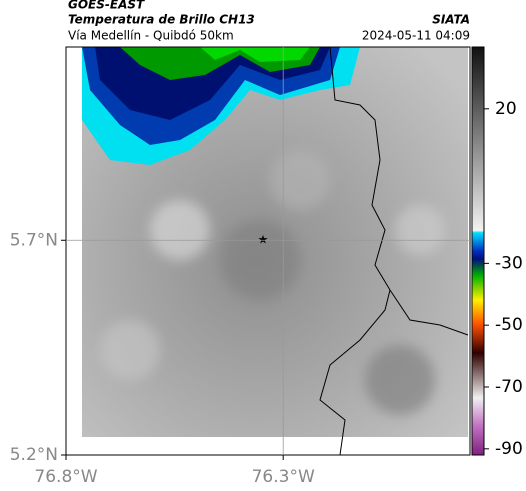 The height and width of the screenshot is (491, 526). What do you see at coordinates (416, 36) in the screenshot?
I see `timestamp: 2024-05-11 04:09` at bounding box center [416, 36].